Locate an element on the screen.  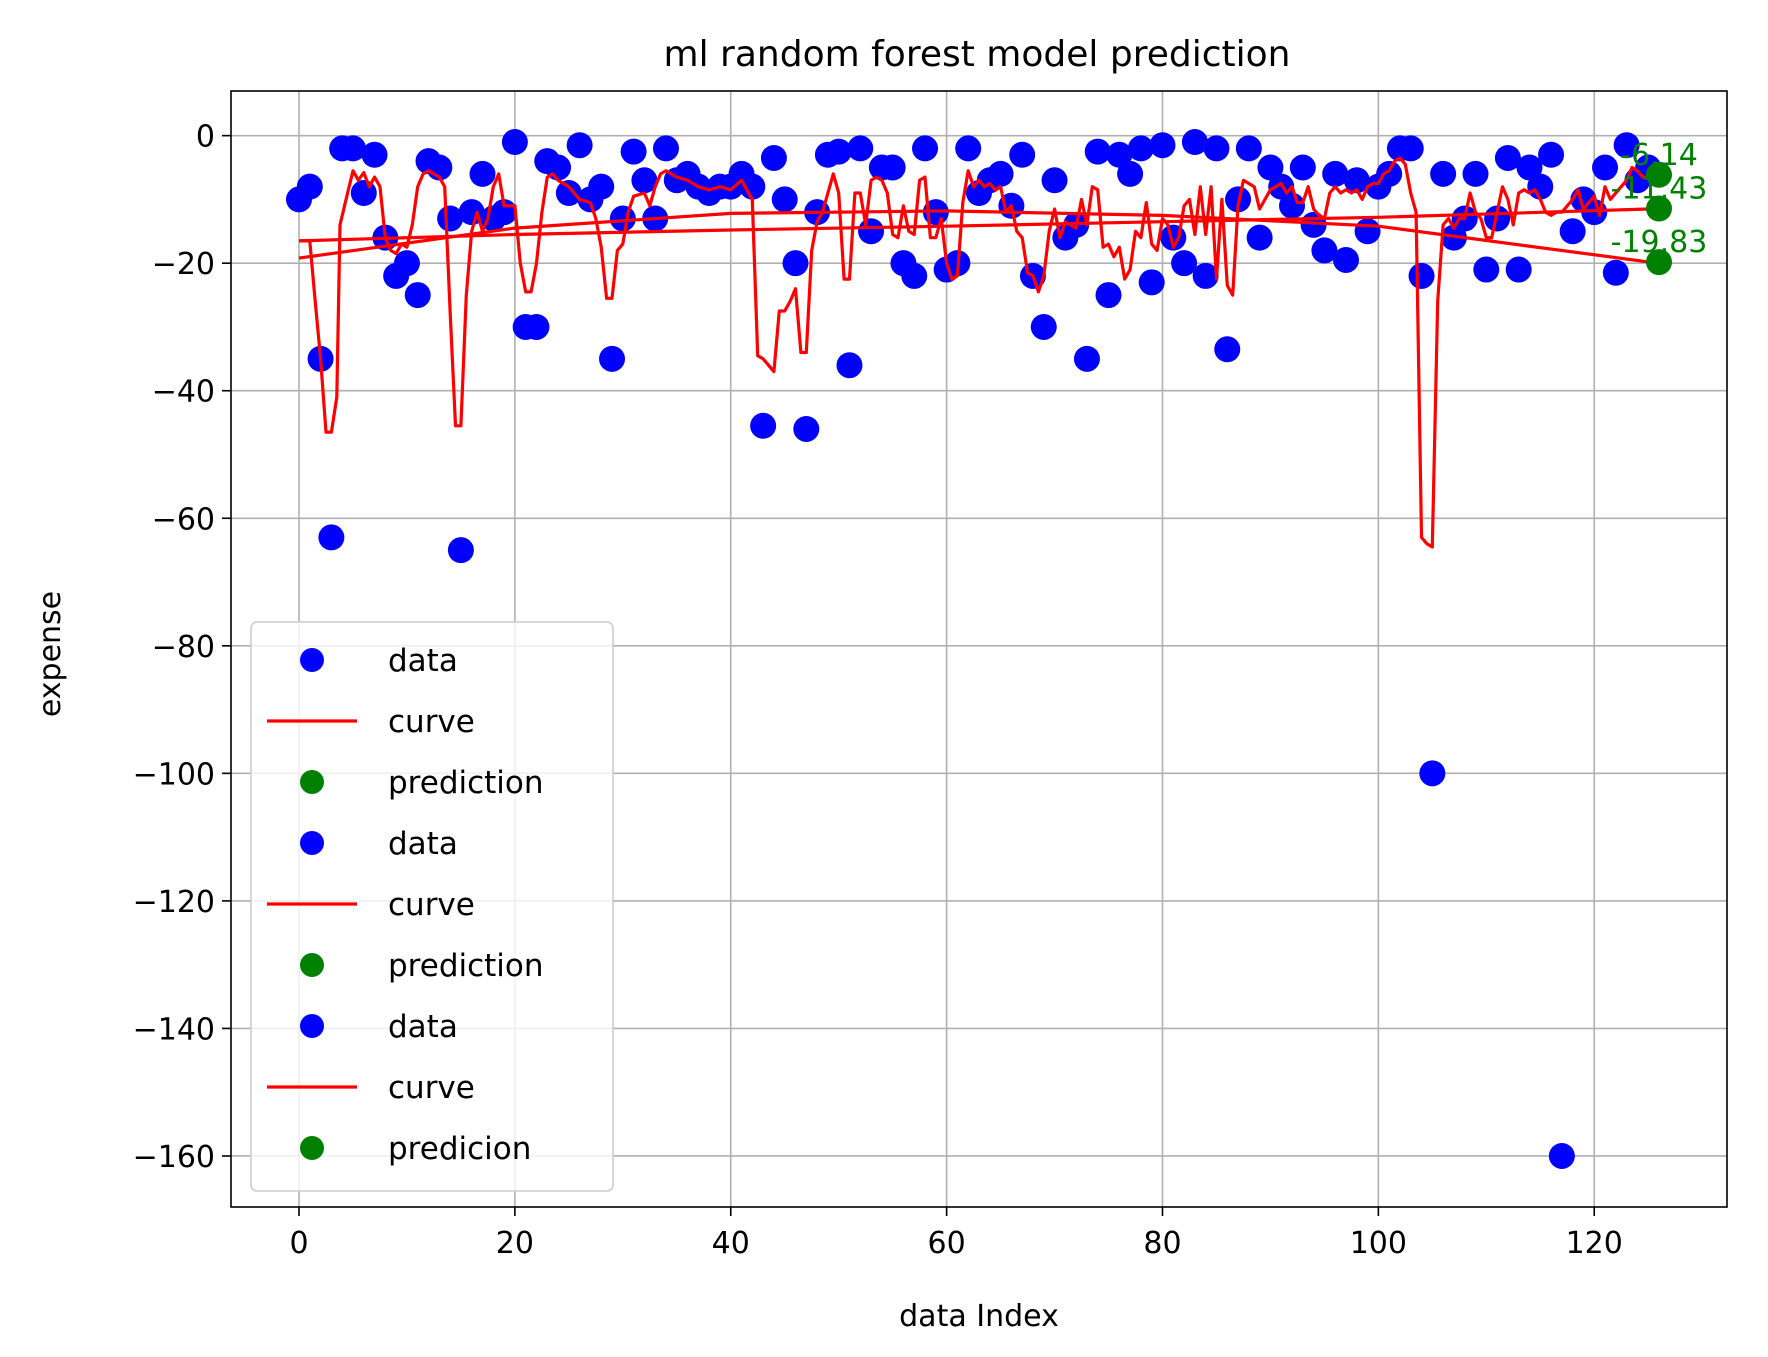
prediction-label: -11.43 is located at coordinates (1659, 189).